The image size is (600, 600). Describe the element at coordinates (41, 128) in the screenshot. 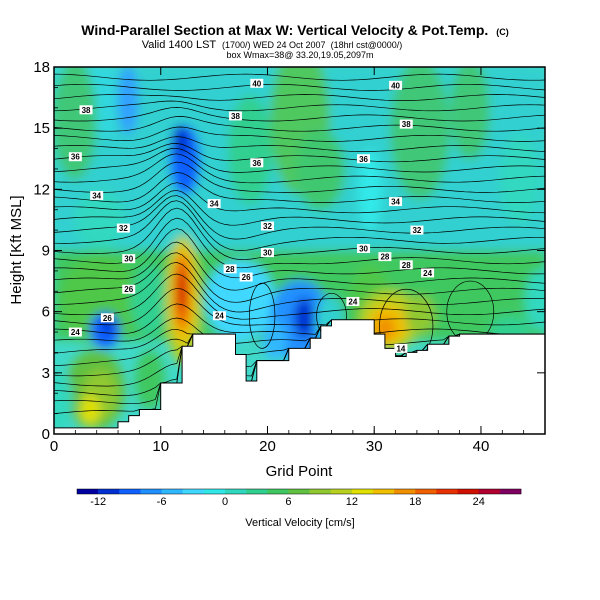

I see `y-tick-label: 15` at that location.